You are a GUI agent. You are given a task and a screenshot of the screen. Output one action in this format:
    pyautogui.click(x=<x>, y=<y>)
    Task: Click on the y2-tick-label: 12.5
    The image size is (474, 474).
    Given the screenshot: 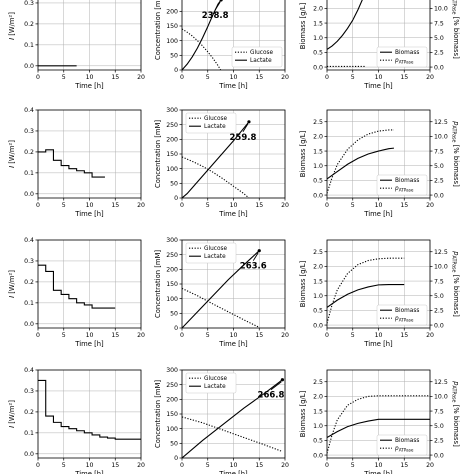 What is the action you would take?
    pyautogui.click(x=441, y=382)
    